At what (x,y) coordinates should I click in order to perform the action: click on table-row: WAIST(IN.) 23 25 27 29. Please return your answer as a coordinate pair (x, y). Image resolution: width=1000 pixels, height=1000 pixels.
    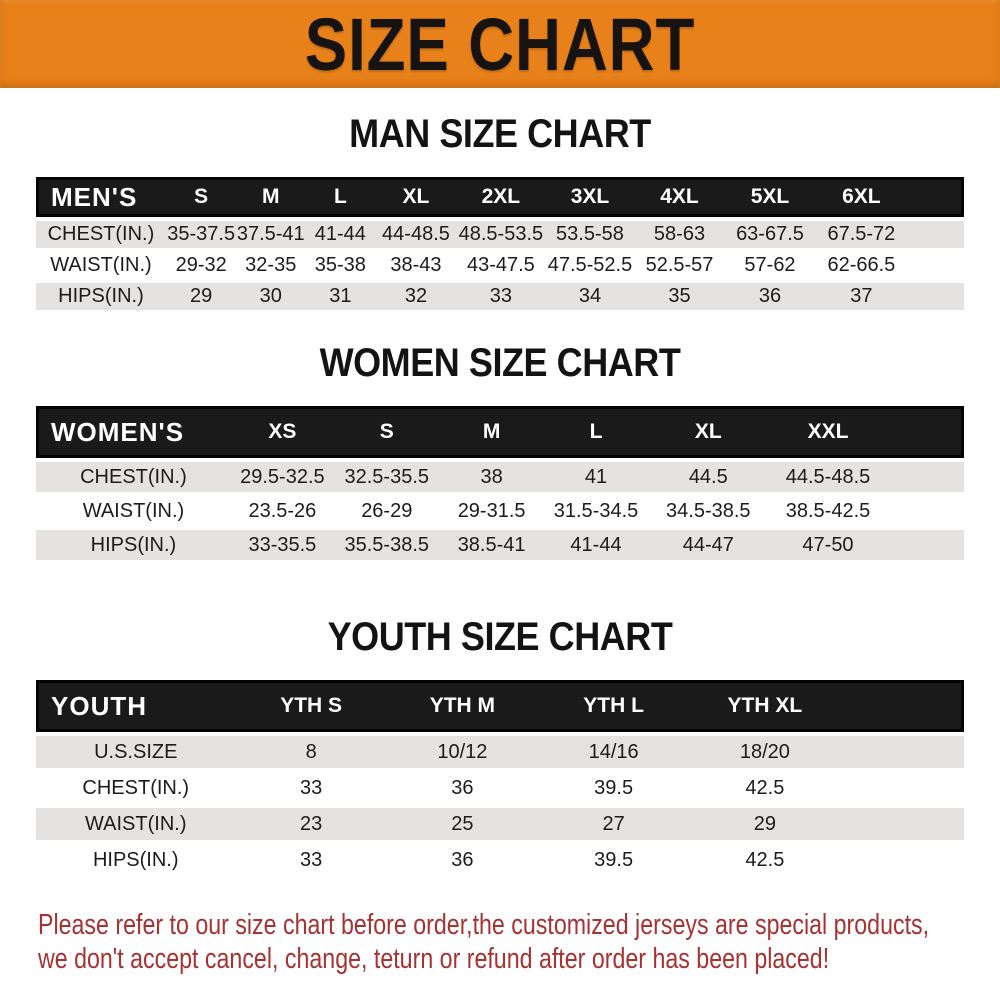
    Looking at the image, I should click on (500, 824).